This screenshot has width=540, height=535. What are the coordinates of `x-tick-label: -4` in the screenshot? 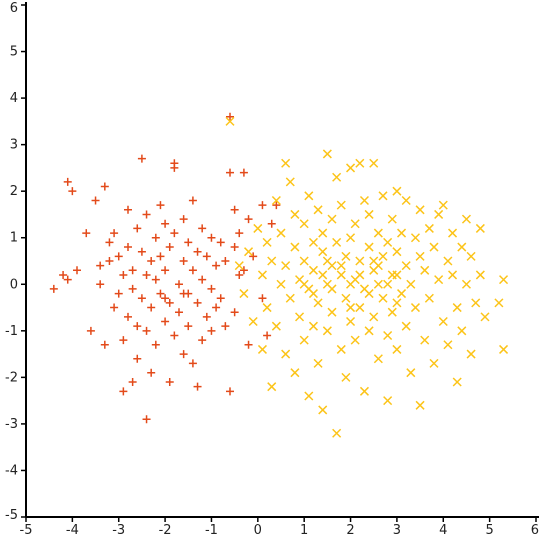 It's located at (72, 529).